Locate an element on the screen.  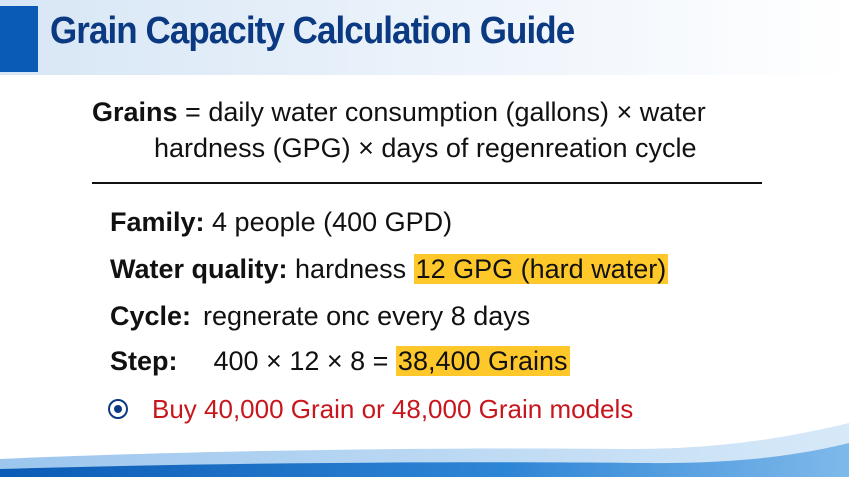
recommendation-text: Buy 40,000 Grain or 48,000 Grain models is located at coordinates (393, 409).